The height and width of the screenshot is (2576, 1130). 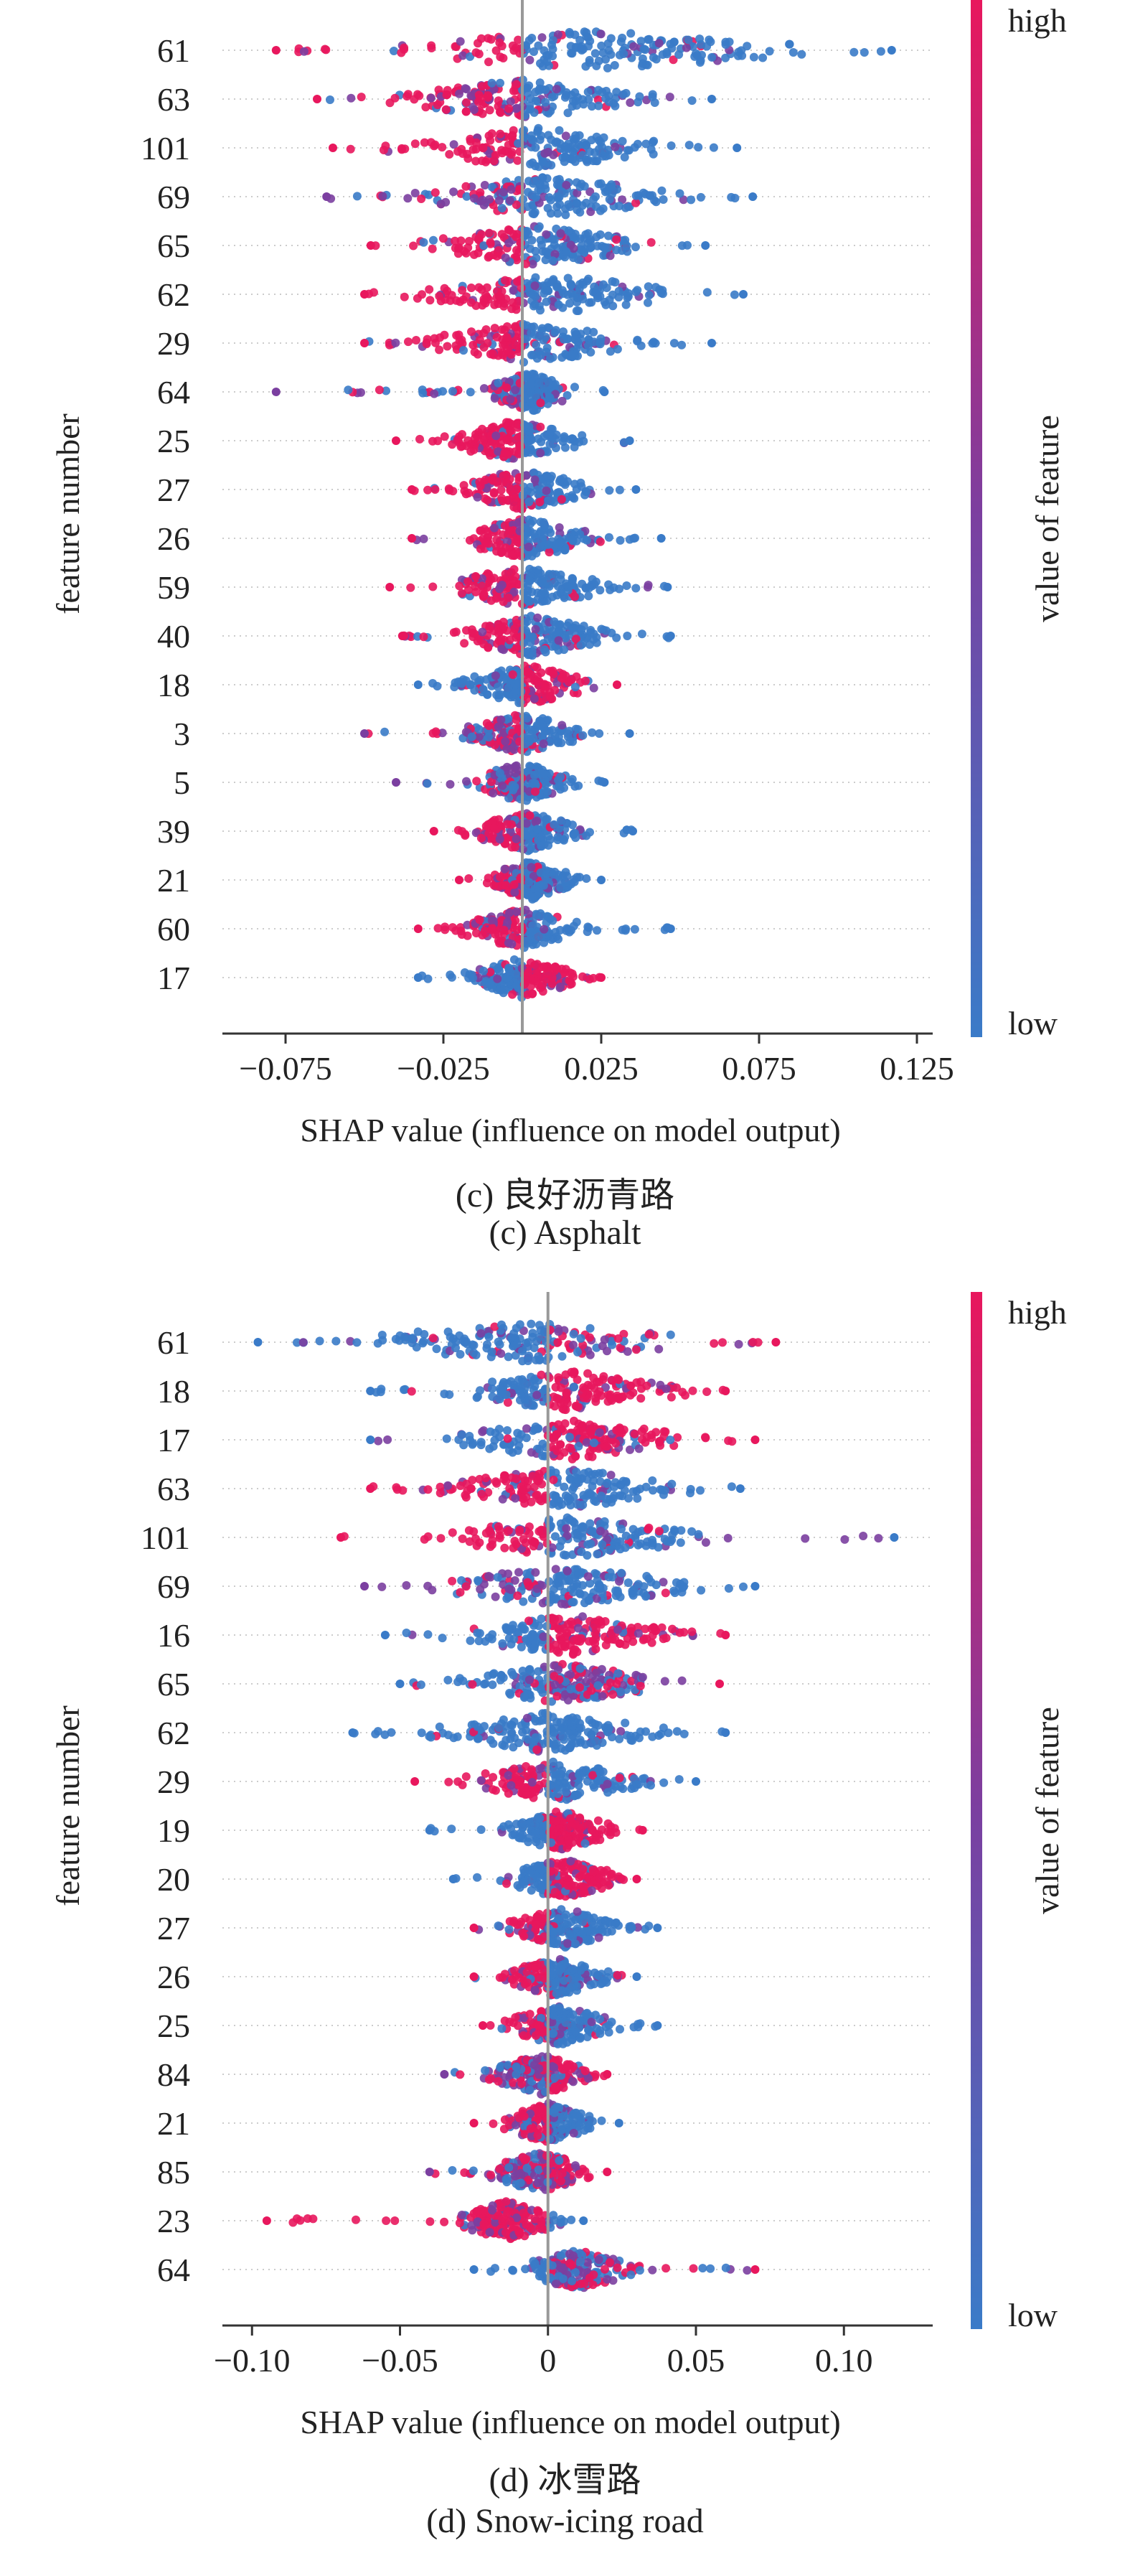 I want to click on y-tick-label: 26, so click(x=173, y=538).